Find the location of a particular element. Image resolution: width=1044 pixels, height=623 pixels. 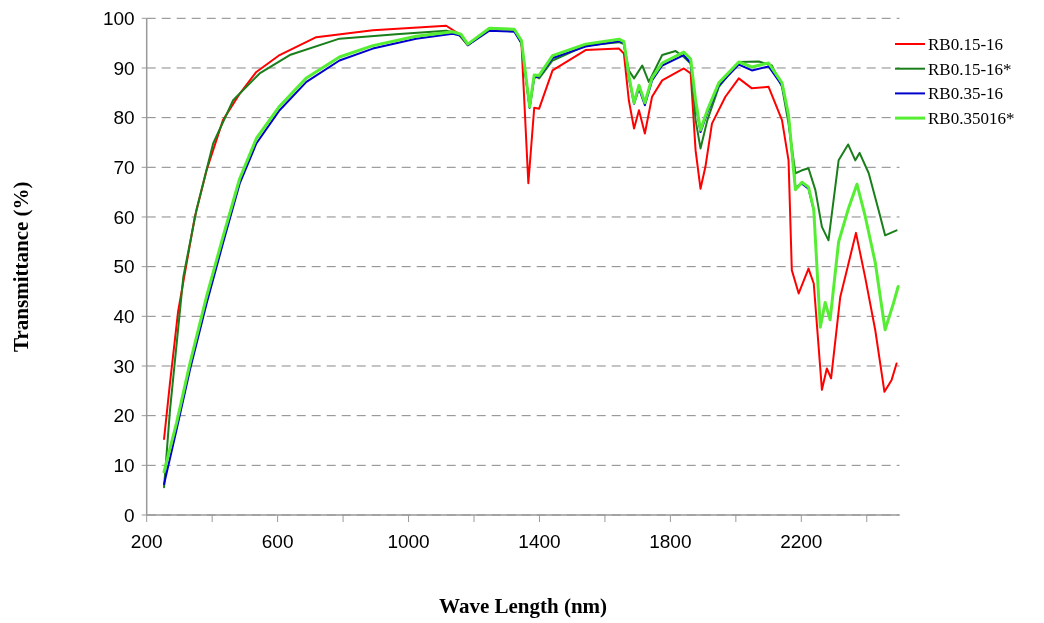

y-tick-label: 10 is located at coordinates (124, 465).